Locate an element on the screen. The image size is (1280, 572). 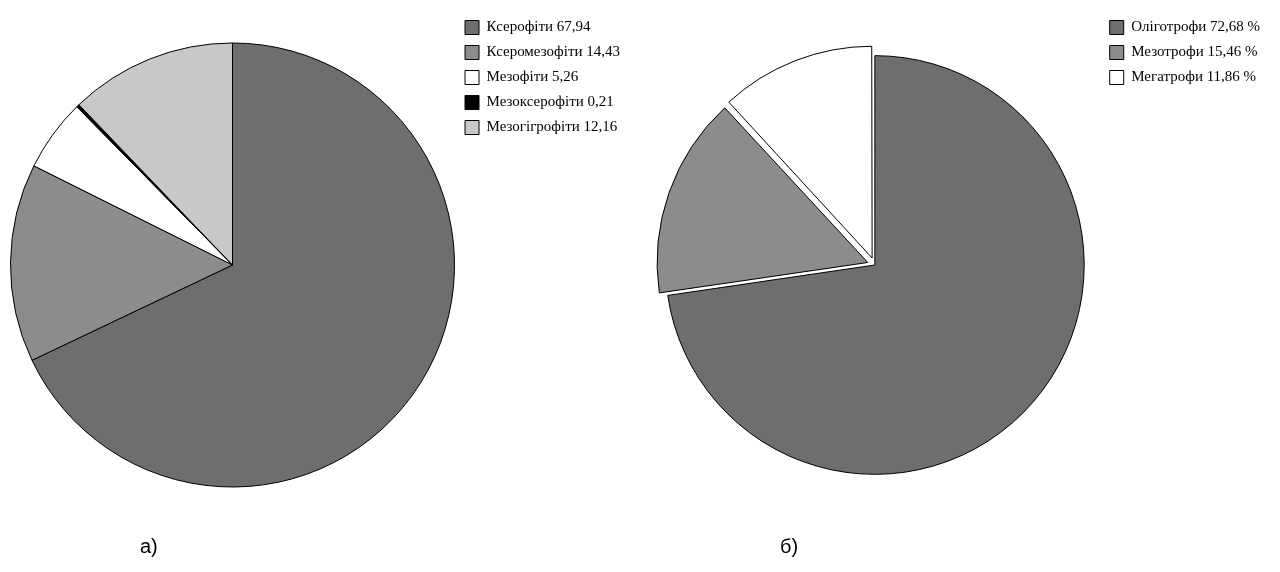
legend-label: Мезотрофи 15,46 % is located at coordinates (1194, 51).